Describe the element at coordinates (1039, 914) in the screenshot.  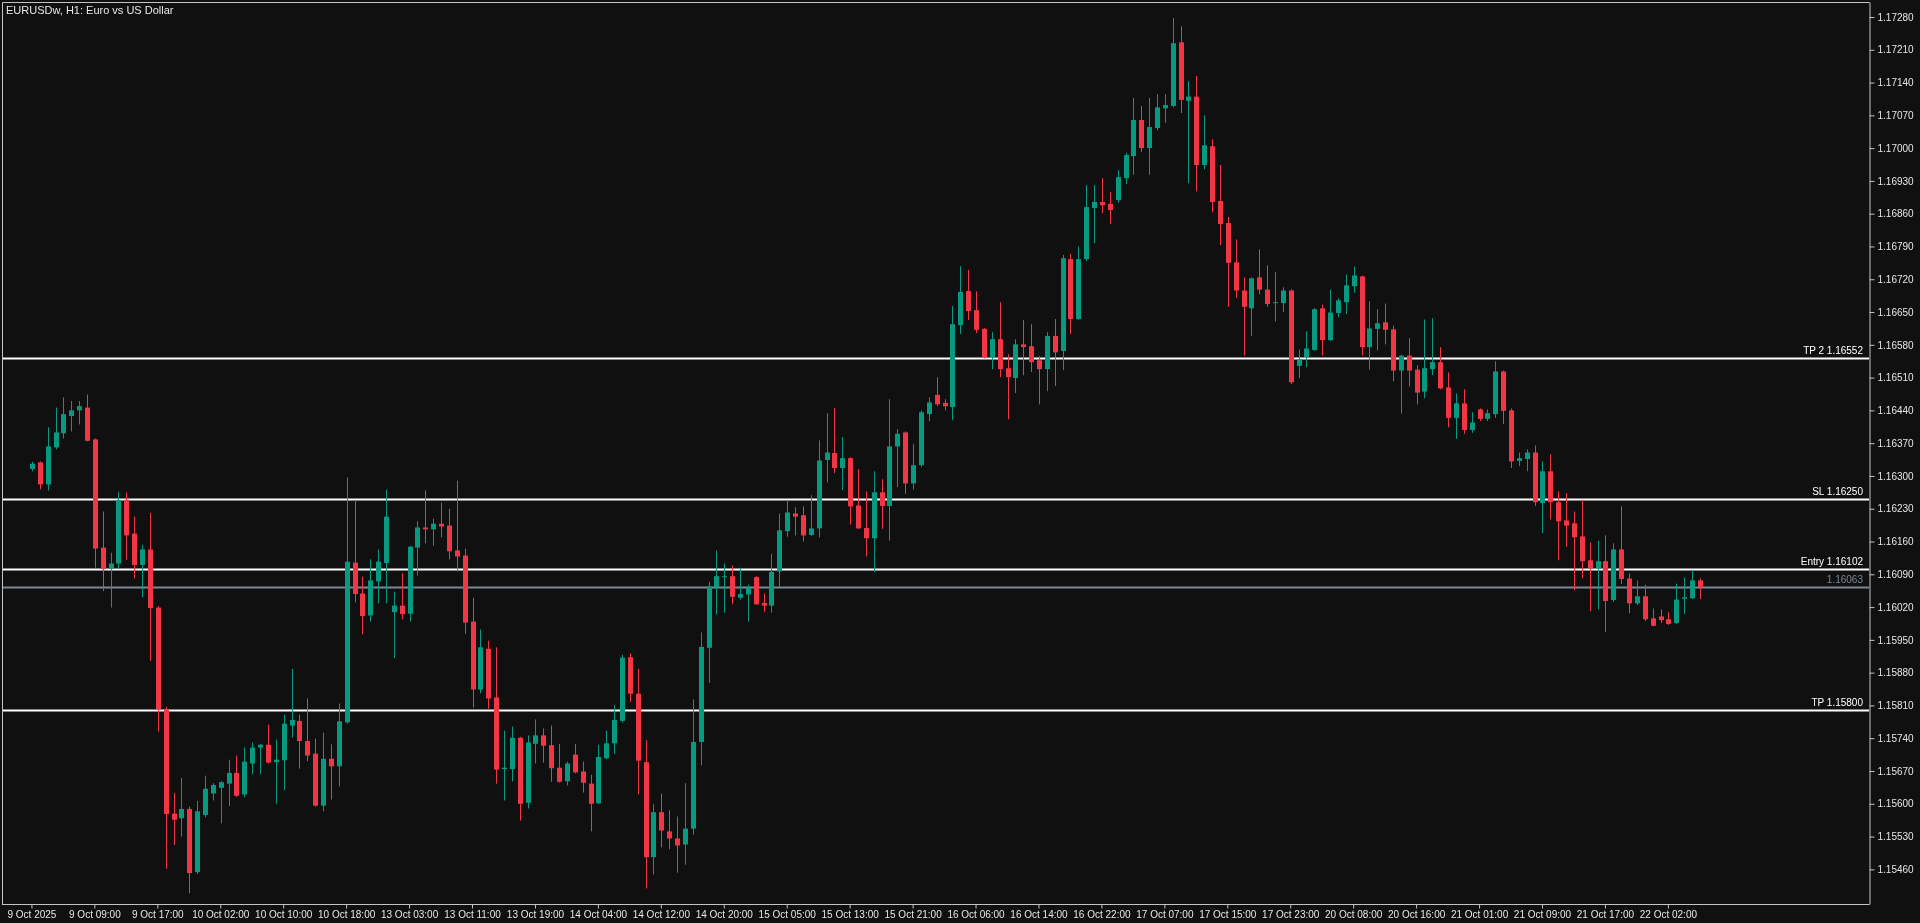
I see `x-tick-label: 16 Oct 14:00` at that location.